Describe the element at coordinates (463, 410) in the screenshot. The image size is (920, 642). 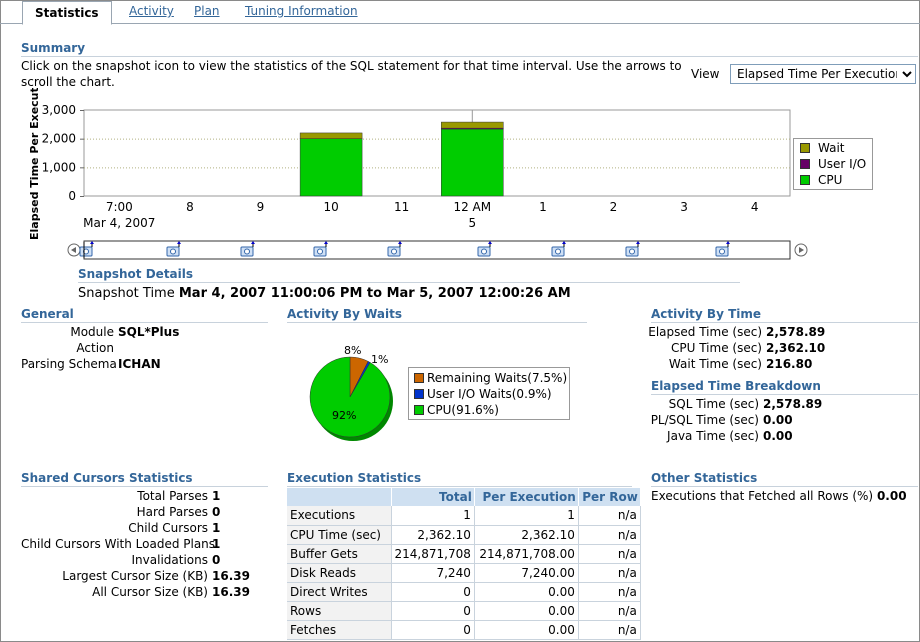
I see `pie-legend-label-cpu: CPU(91.6%)` at that location.